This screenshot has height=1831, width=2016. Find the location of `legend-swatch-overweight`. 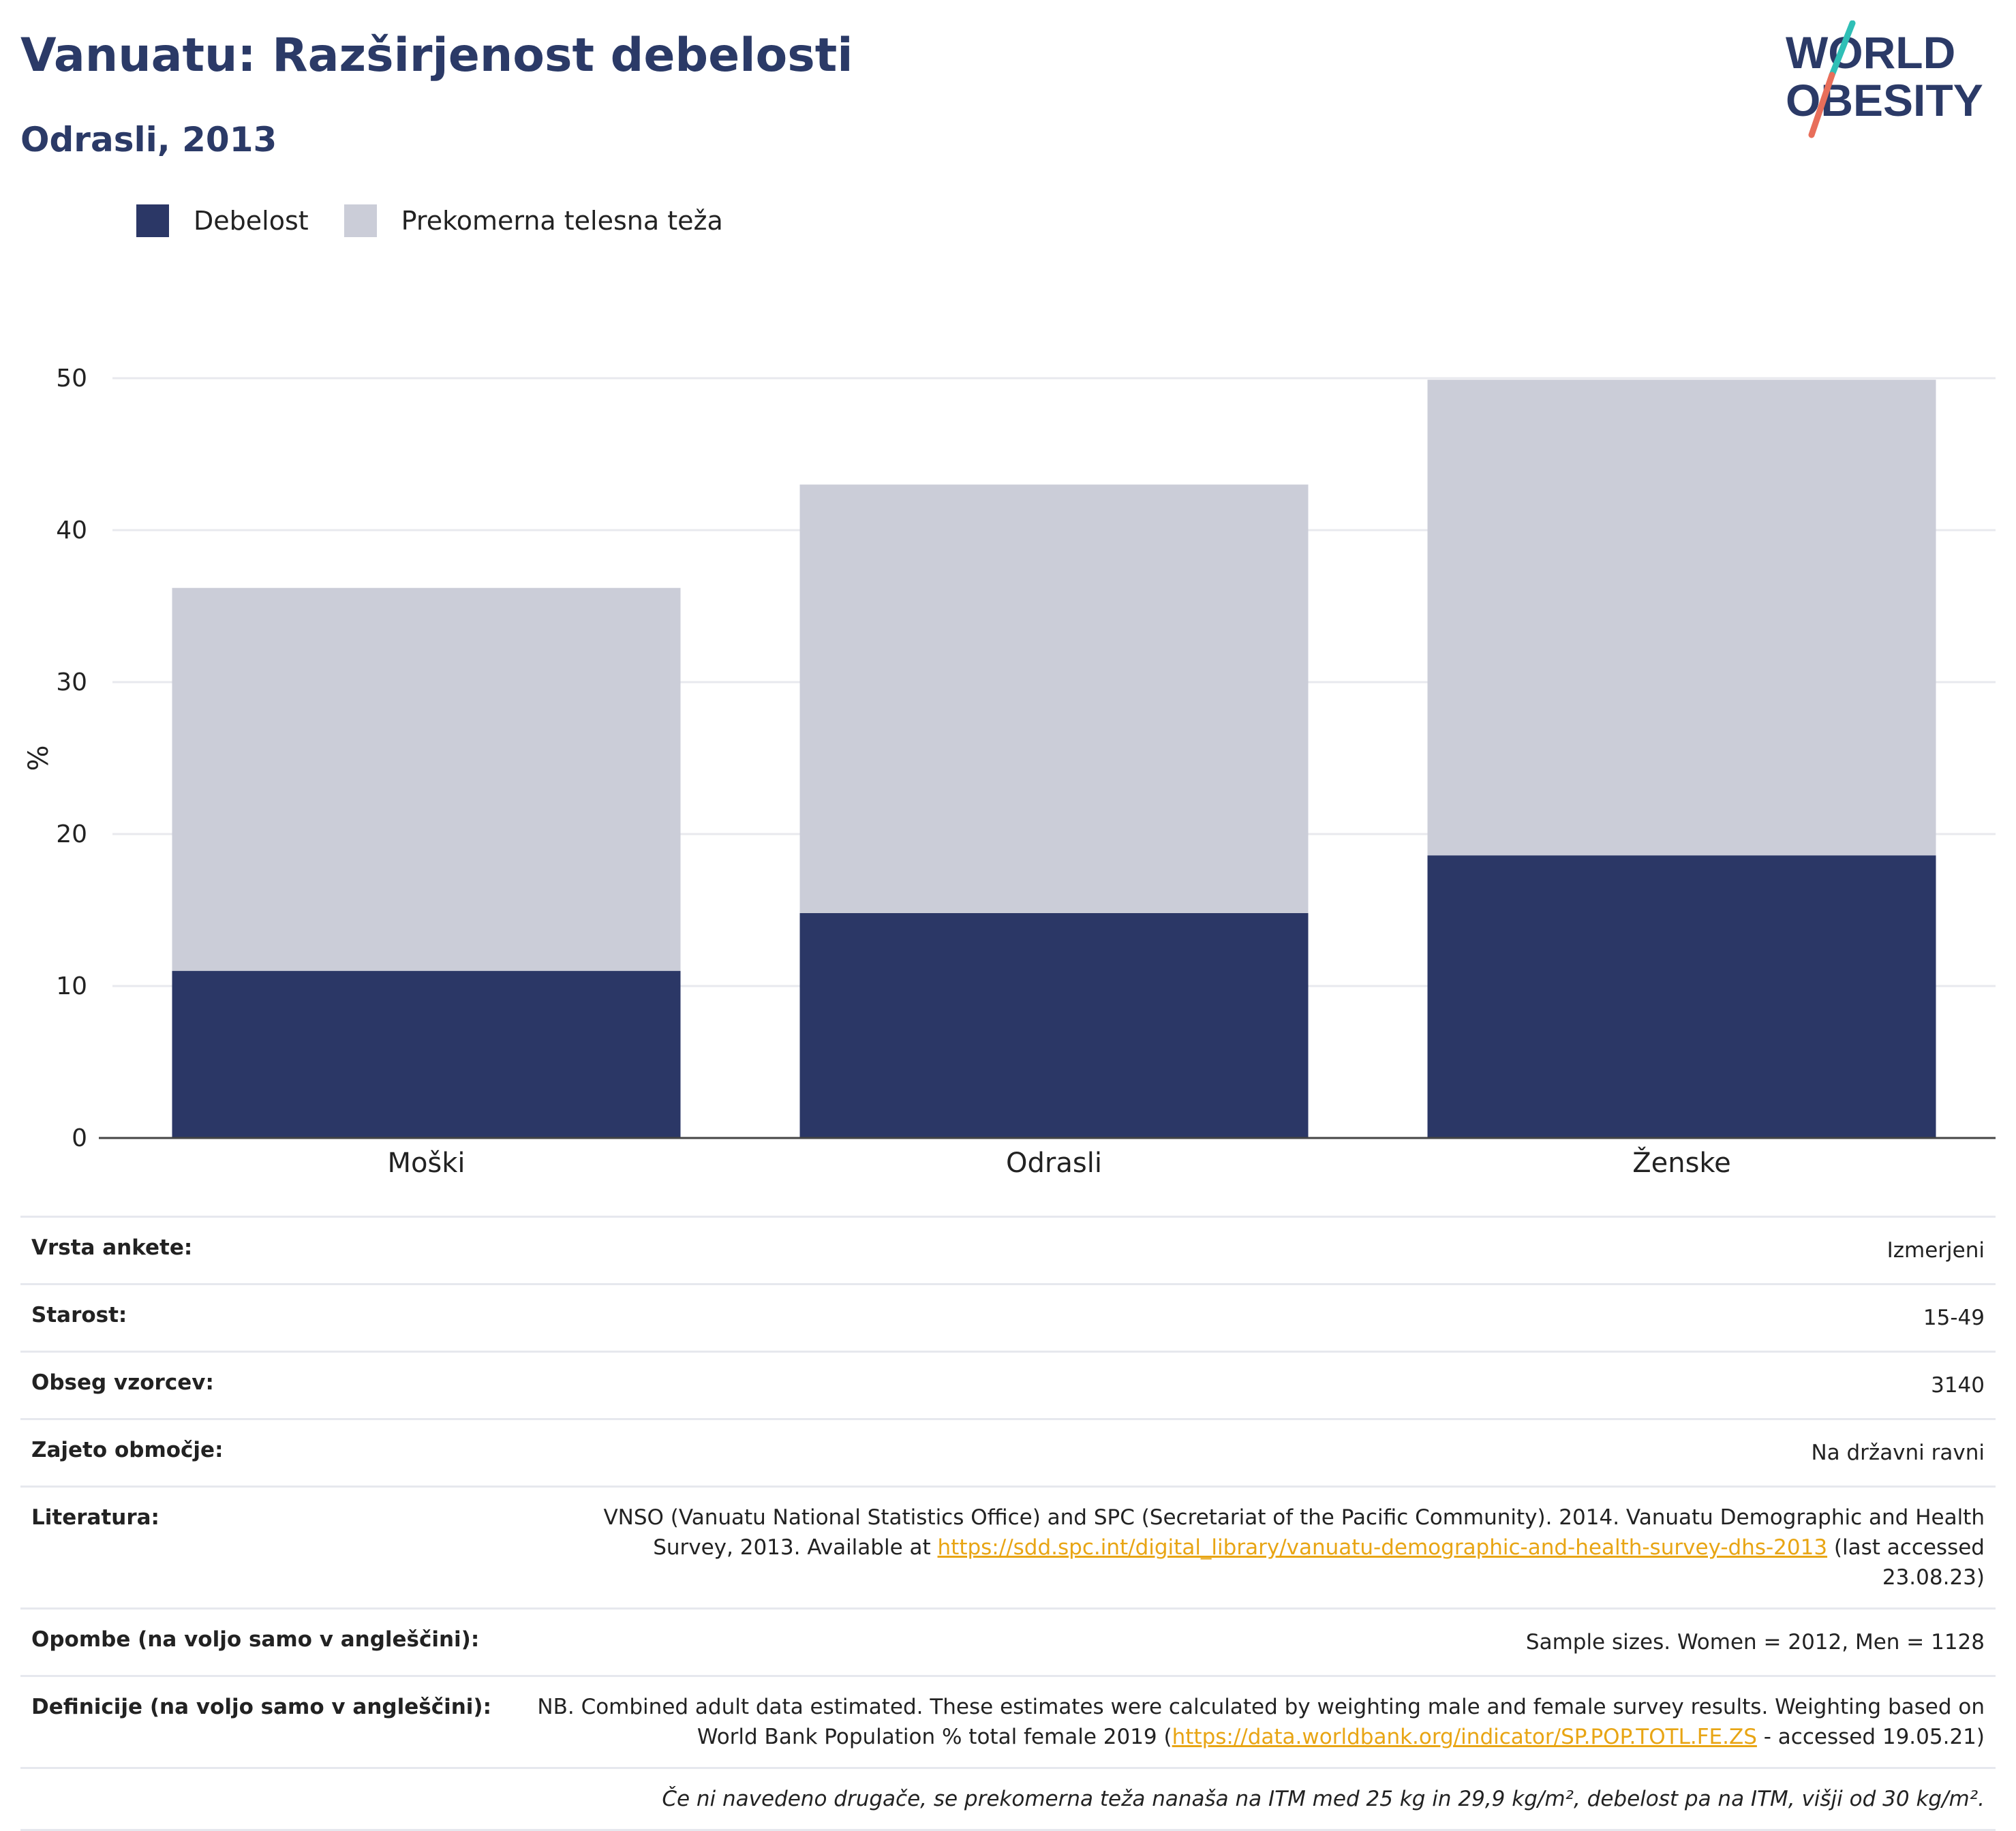

legend-swatch-overweight is located at coordinates (360, 220).